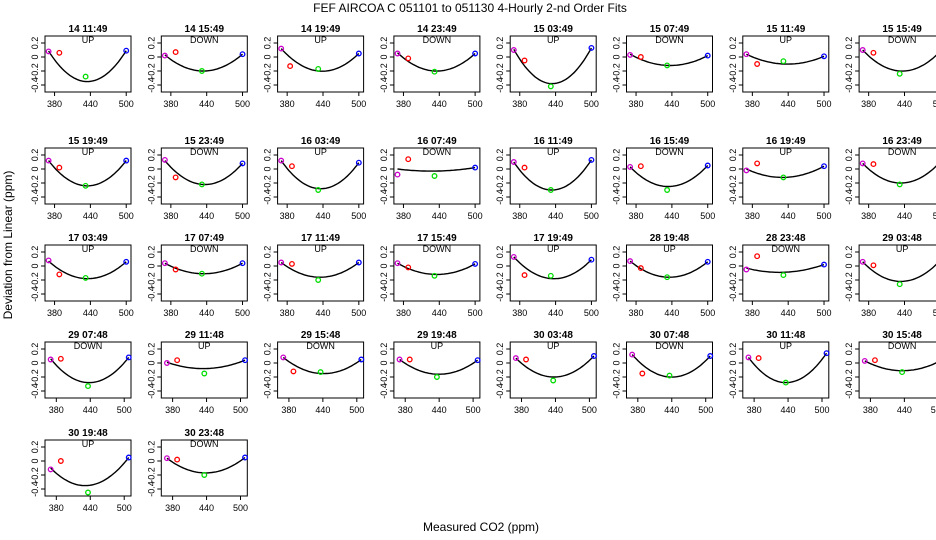  Describe the element at coordinates (205, 29) in the screenshot. I see `panel-title: 14 15:49` at that location.